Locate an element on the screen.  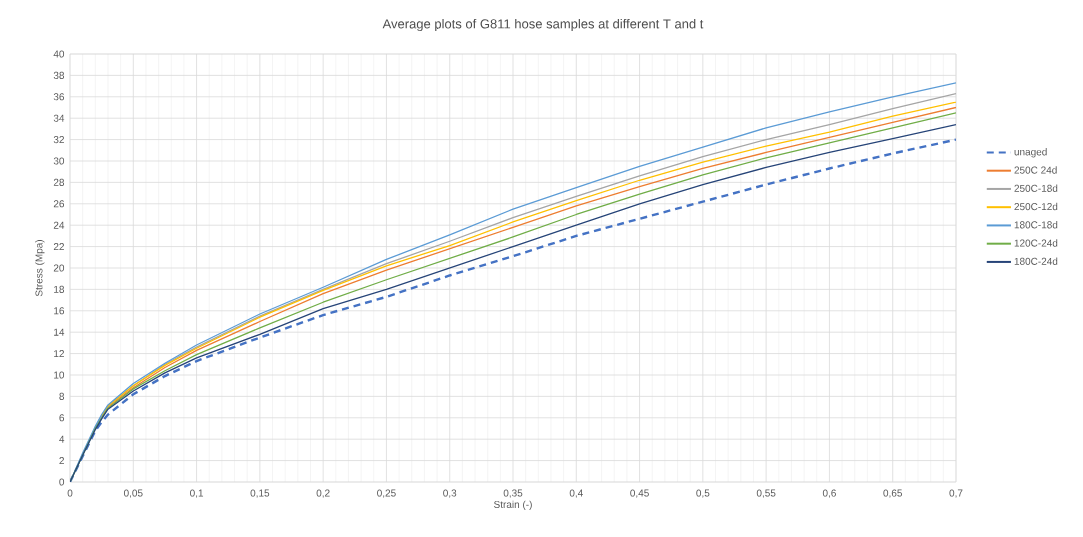
x-tick-label: 0,4 is located at coordinates (576, 493).